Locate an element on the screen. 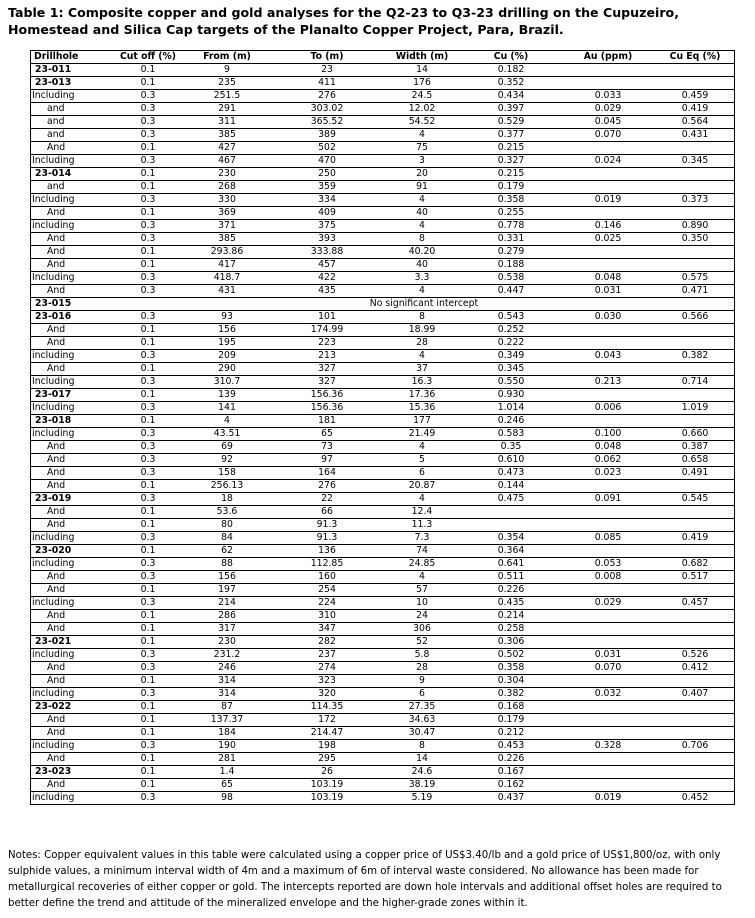  cell-from: 311 is located at coordinates (227, 122).